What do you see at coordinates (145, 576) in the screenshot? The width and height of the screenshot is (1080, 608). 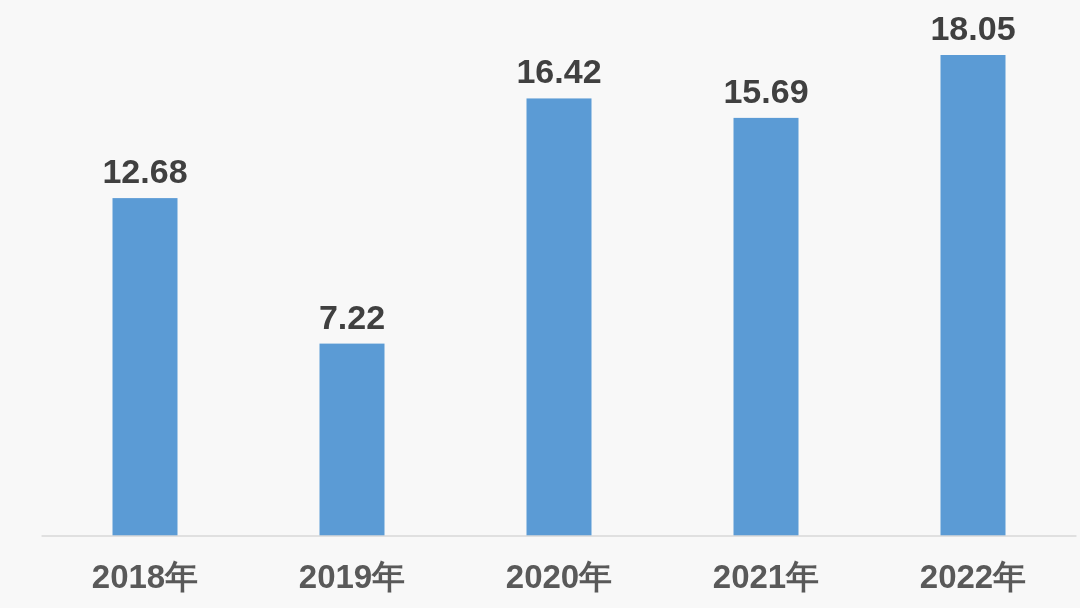 I see `x-tick-label: 2018年` at bounding box center [145, 576].